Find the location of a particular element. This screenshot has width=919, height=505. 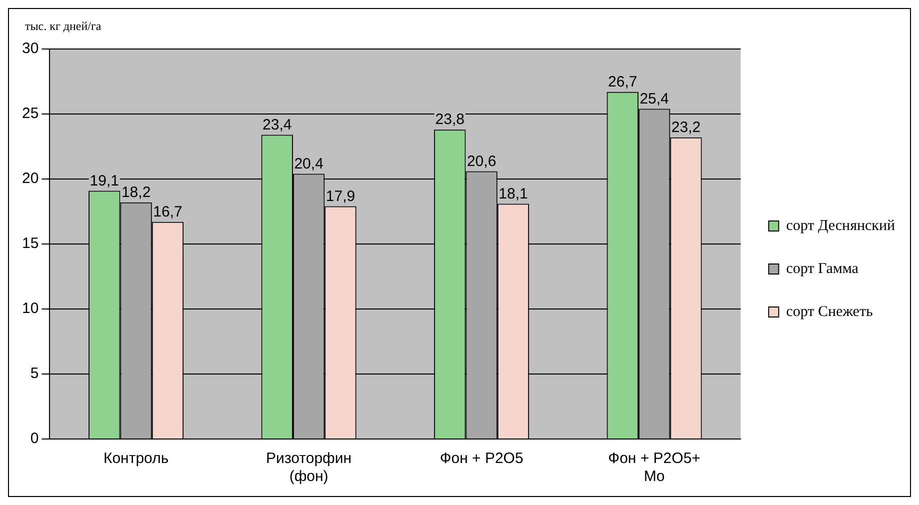

data-label: 19,1 is located at coordinates (104, 181).